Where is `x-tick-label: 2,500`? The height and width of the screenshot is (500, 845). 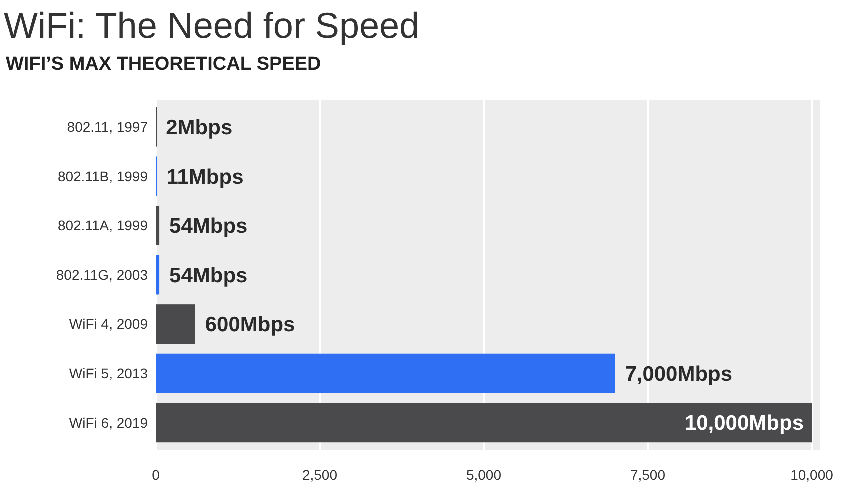 x-tick-label: 2,500 is located at coordinates (320, 475).